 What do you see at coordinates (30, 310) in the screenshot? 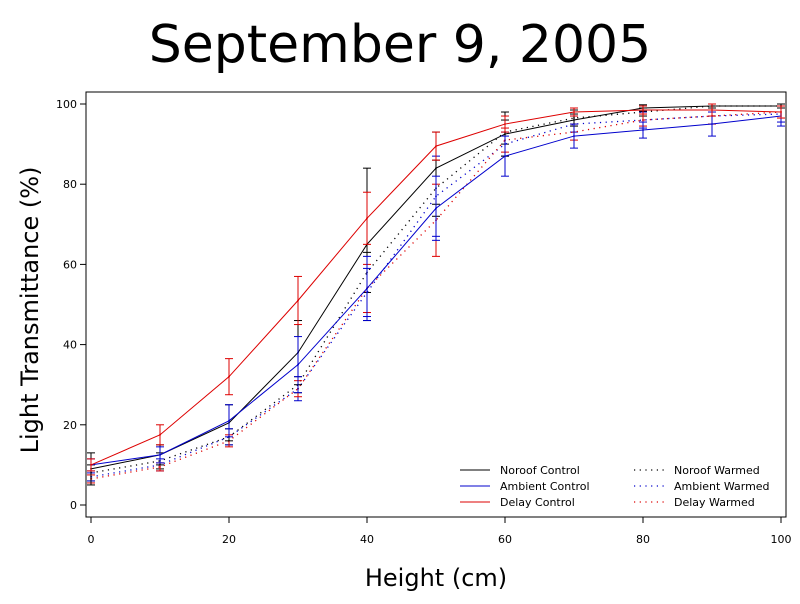
I see `y-axis-title: Light Transmittance (%)` at bounding box center [30, 310].